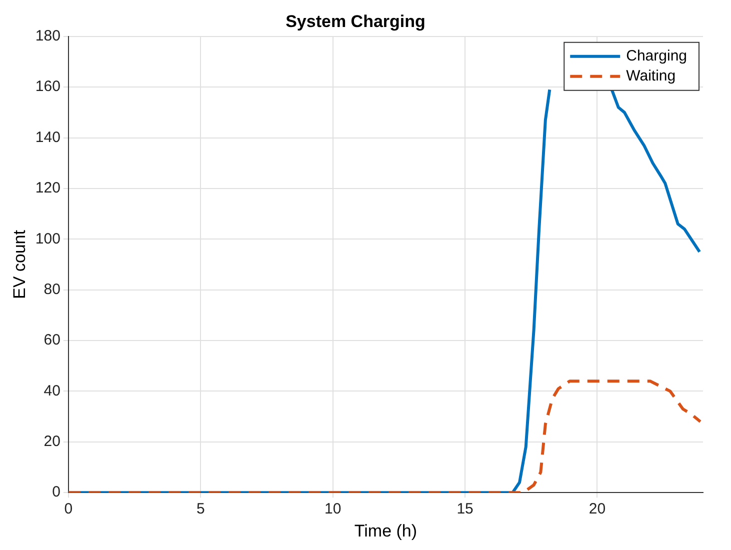  I want to click on y-tick-label: 160, so click(47, 87).